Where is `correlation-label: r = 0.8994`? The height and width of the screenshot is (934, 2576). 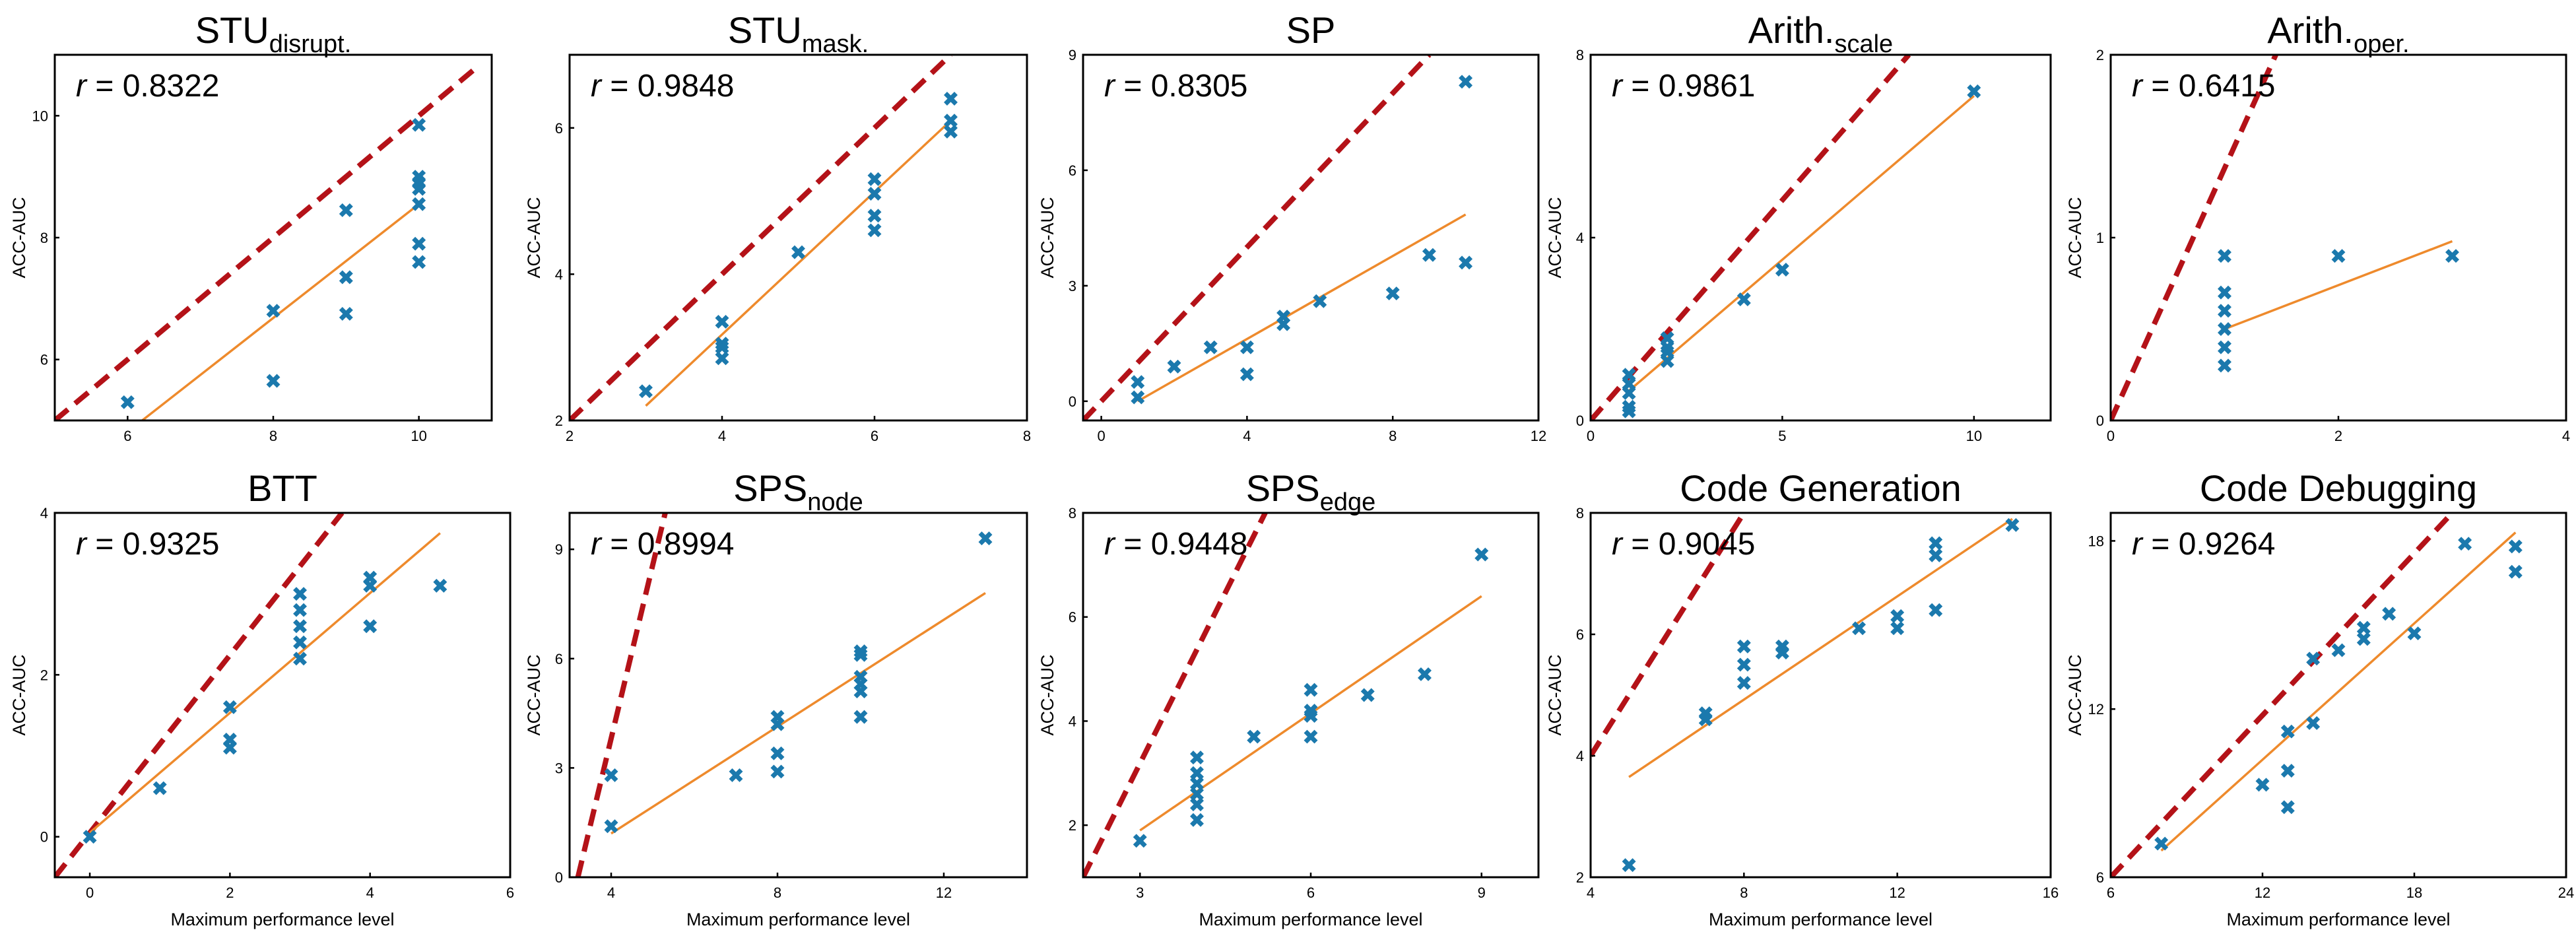
correlation-label: r = 0.8994 is located at coordinates (663, 544).